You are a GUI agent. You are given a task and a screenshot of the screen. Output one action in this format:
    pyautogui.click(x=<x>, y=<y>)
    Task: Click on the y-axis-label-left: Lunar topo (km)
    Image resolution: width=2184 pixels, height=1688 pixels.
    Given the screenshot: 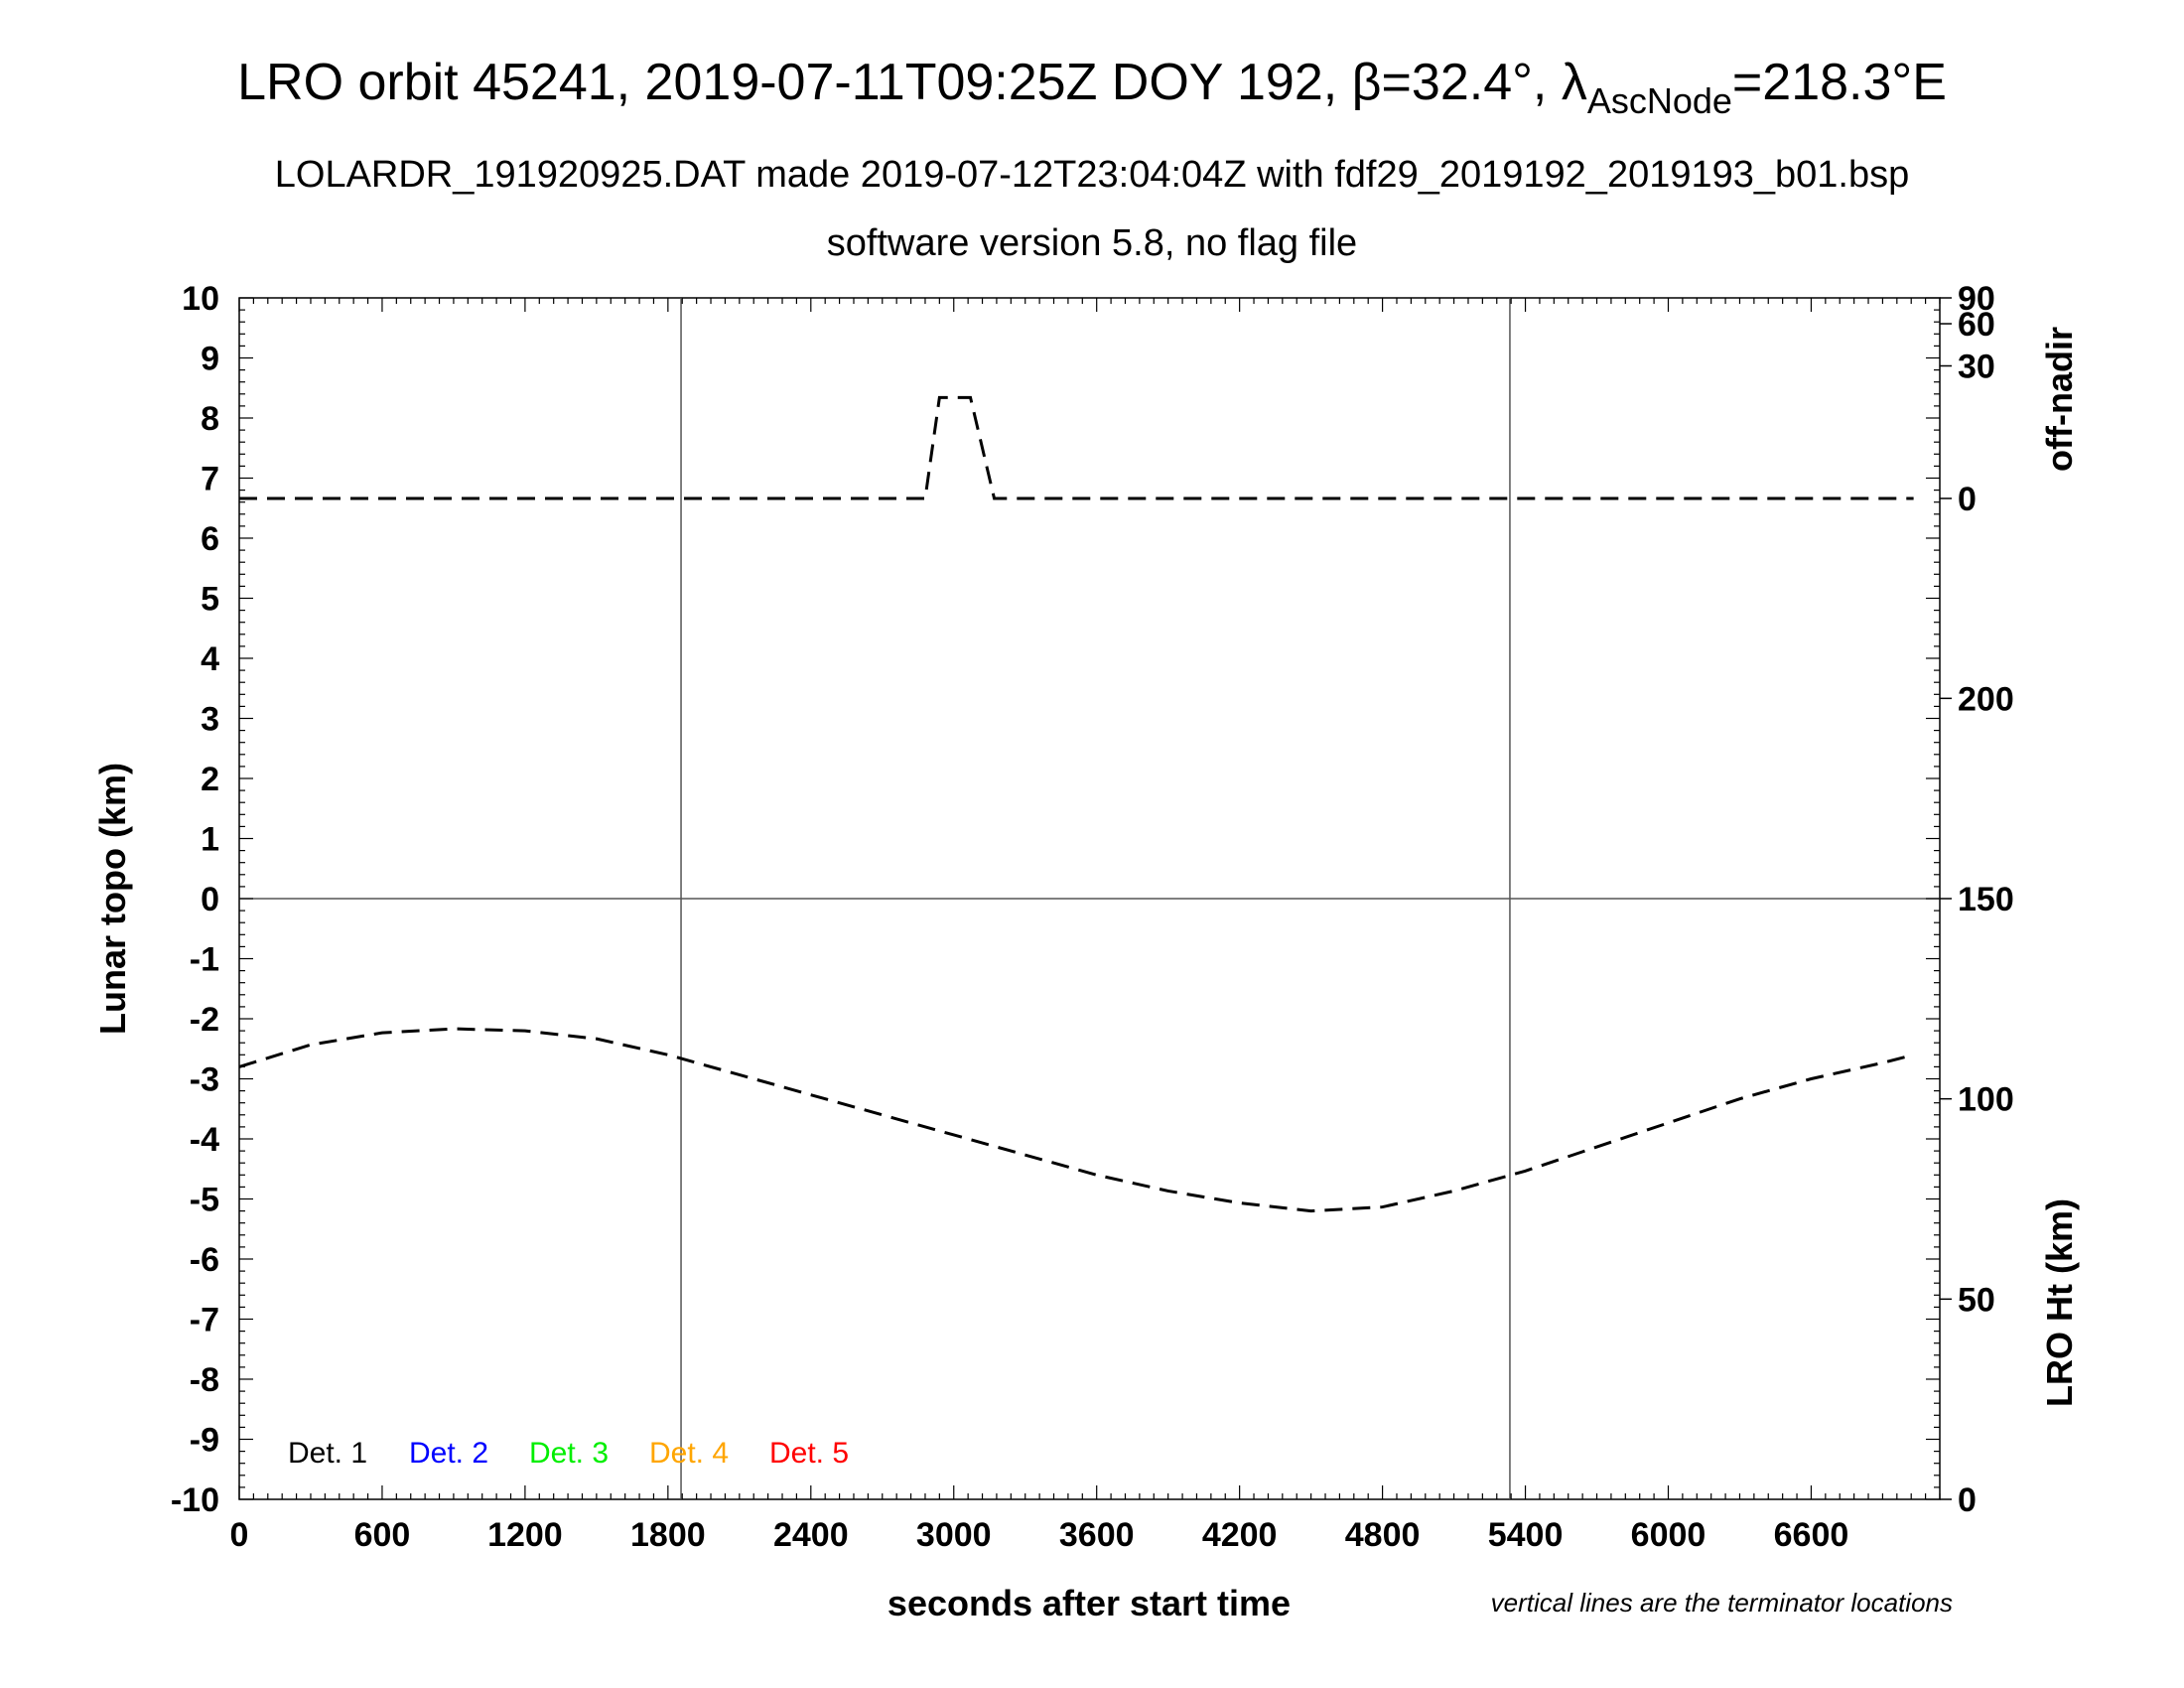 What is the action you would take?
    pyautogui.click(x=112, y=899)
    